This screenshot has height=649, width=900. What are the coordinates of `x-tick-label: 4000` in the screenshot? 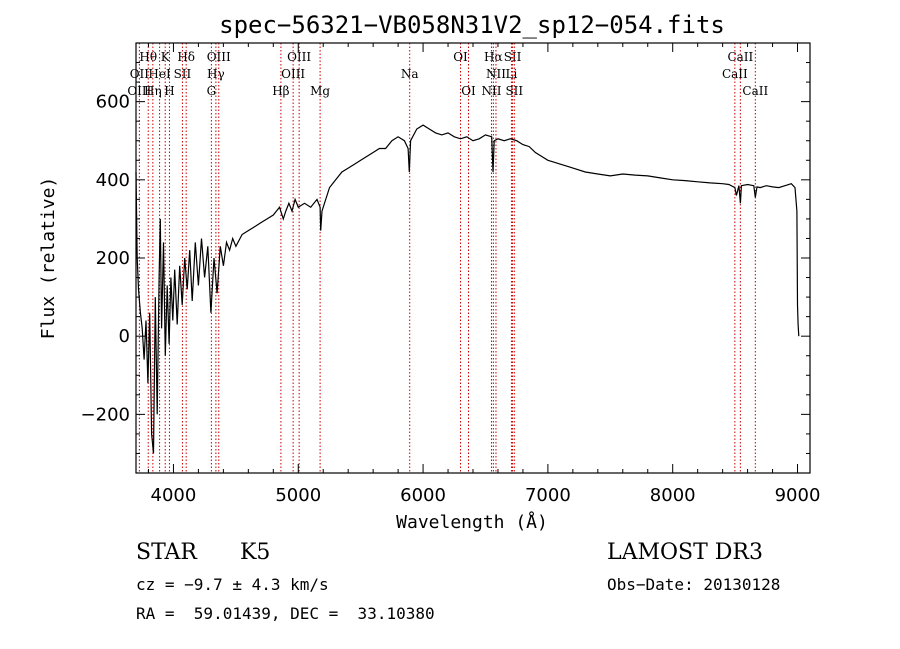 It's located at (174, 495).